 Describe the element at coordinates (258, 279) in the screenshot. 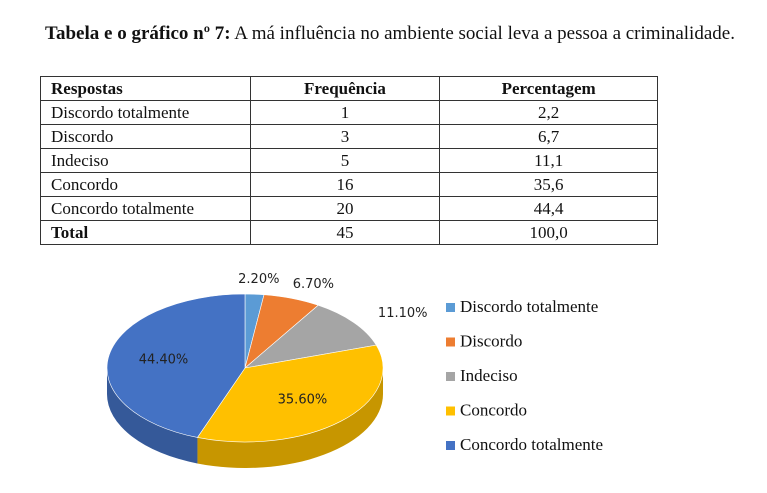

I see `data-label: 2.20%` at that location.